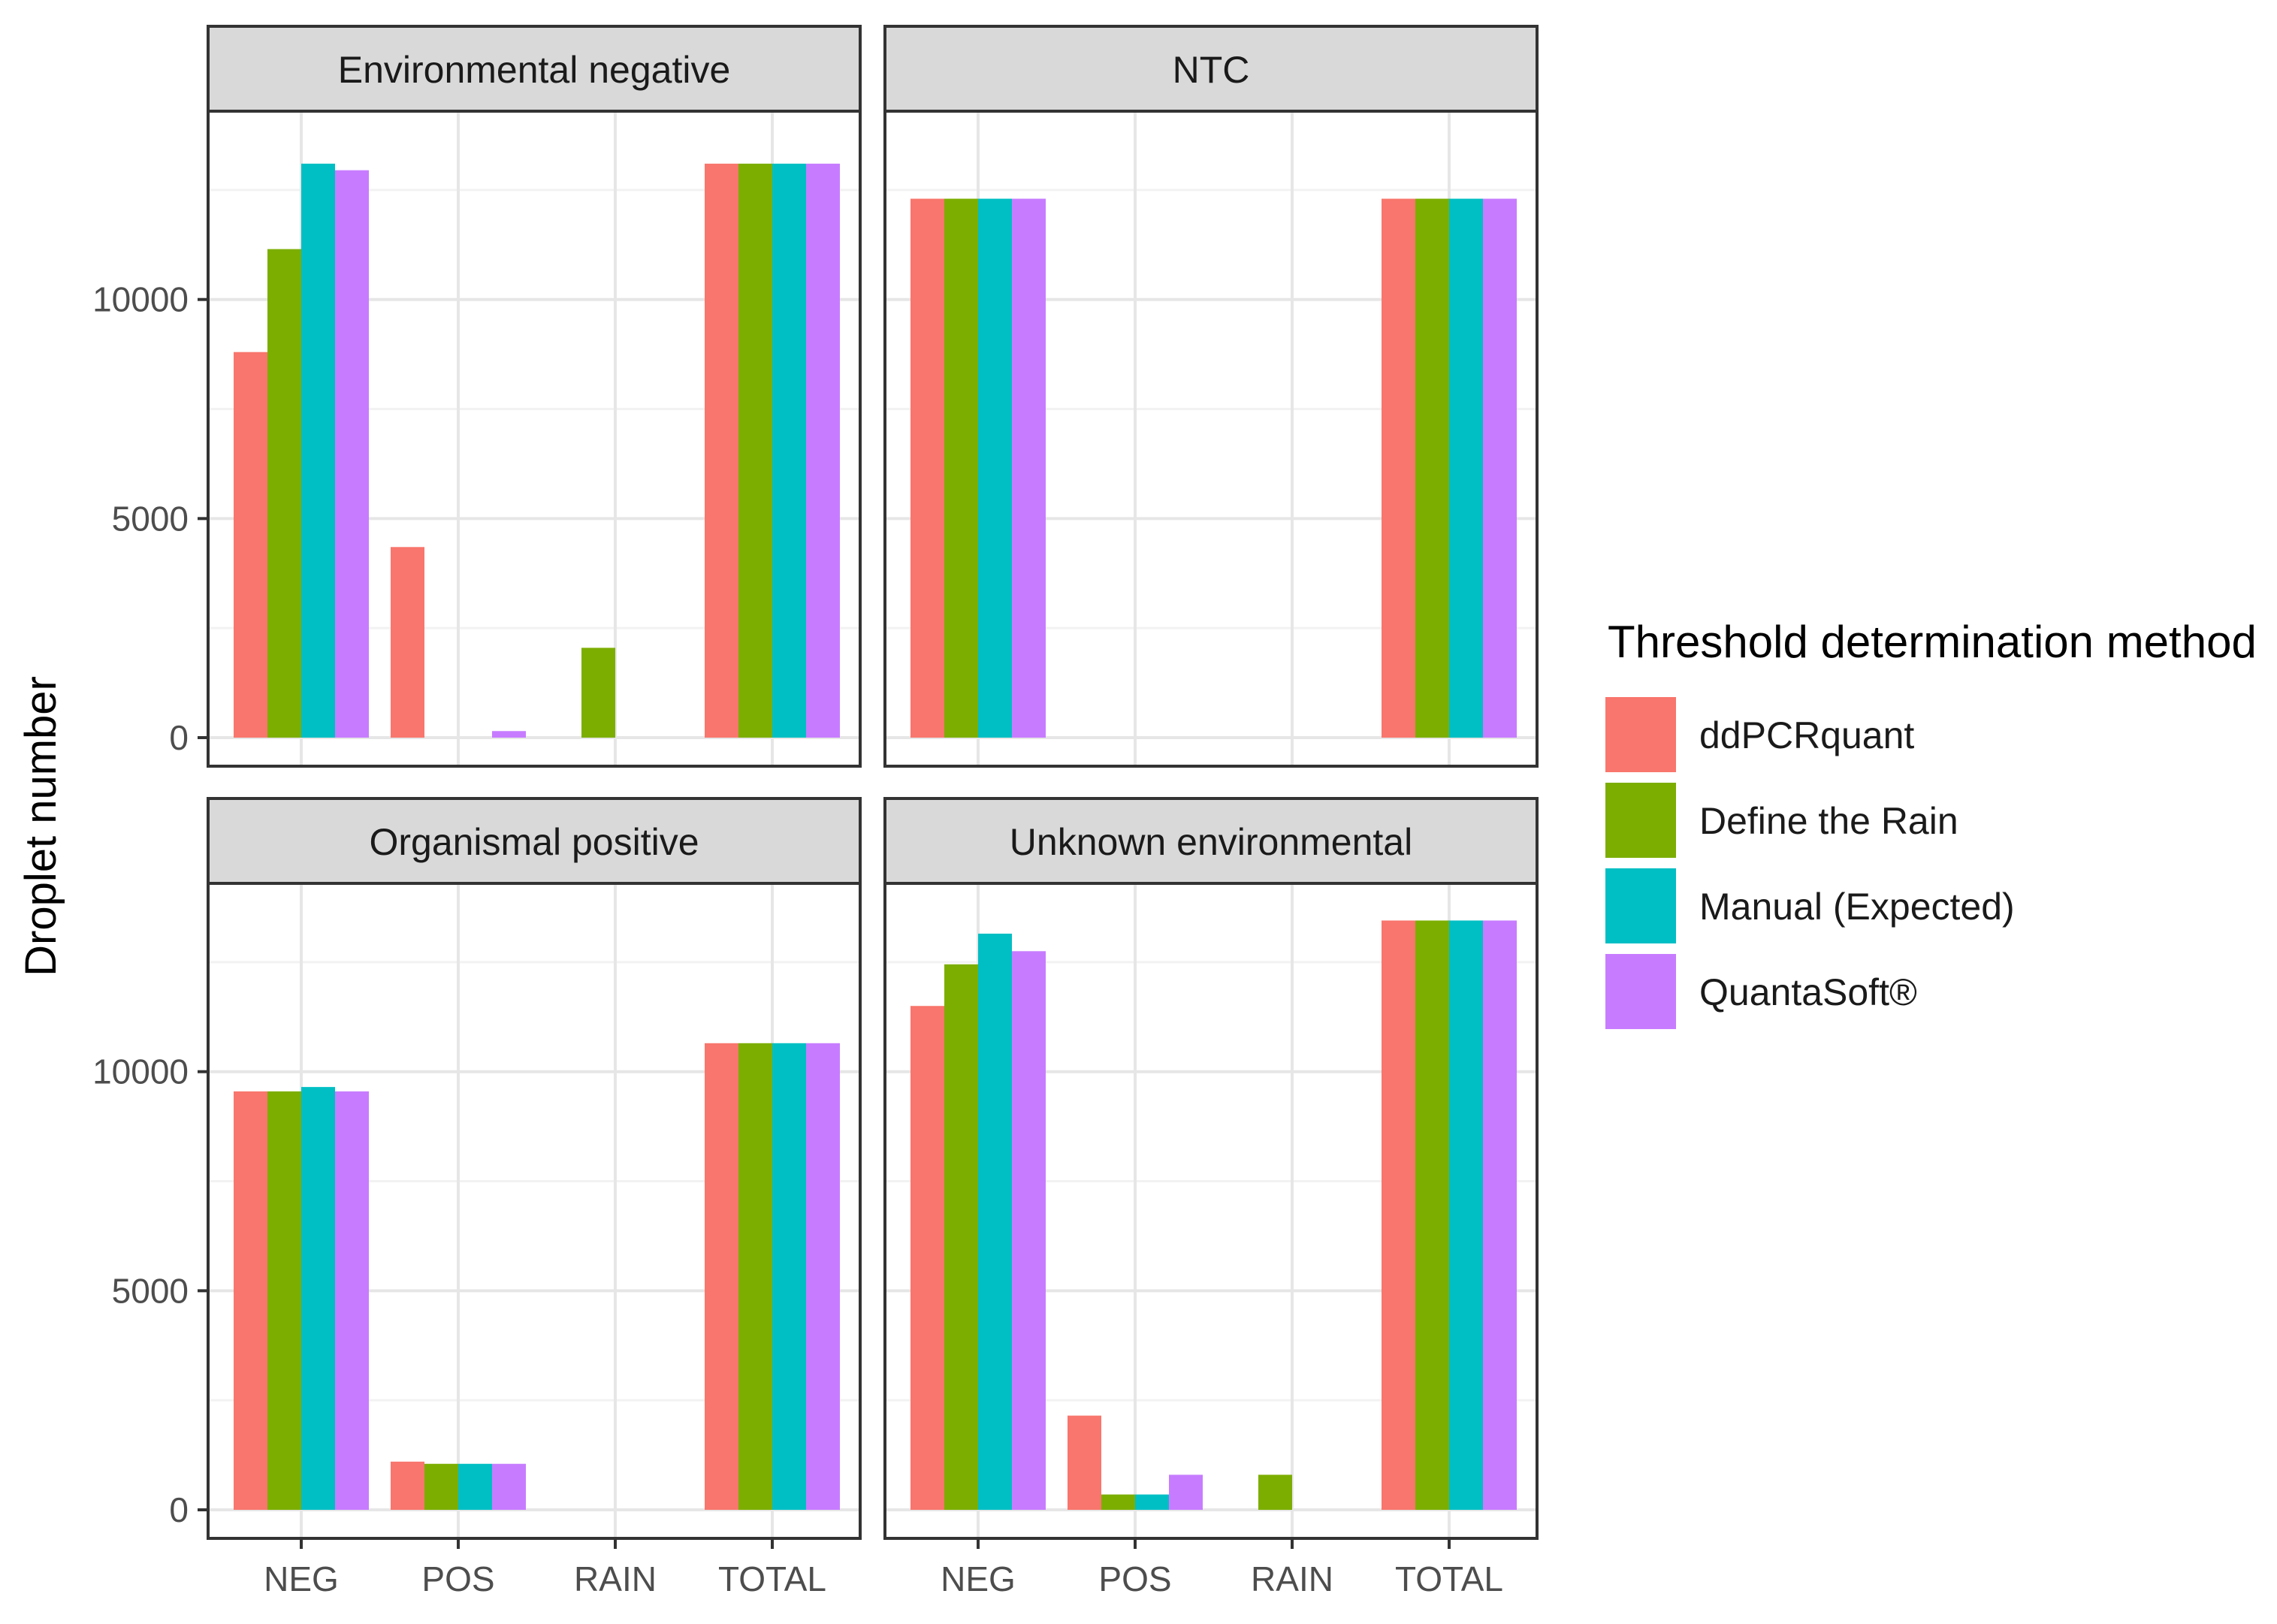 The image size is (2277, 1624). Describe the element at coordinates (1807, 735) in the screenshot. I see `legend-label: ddPCRquant` at that location.